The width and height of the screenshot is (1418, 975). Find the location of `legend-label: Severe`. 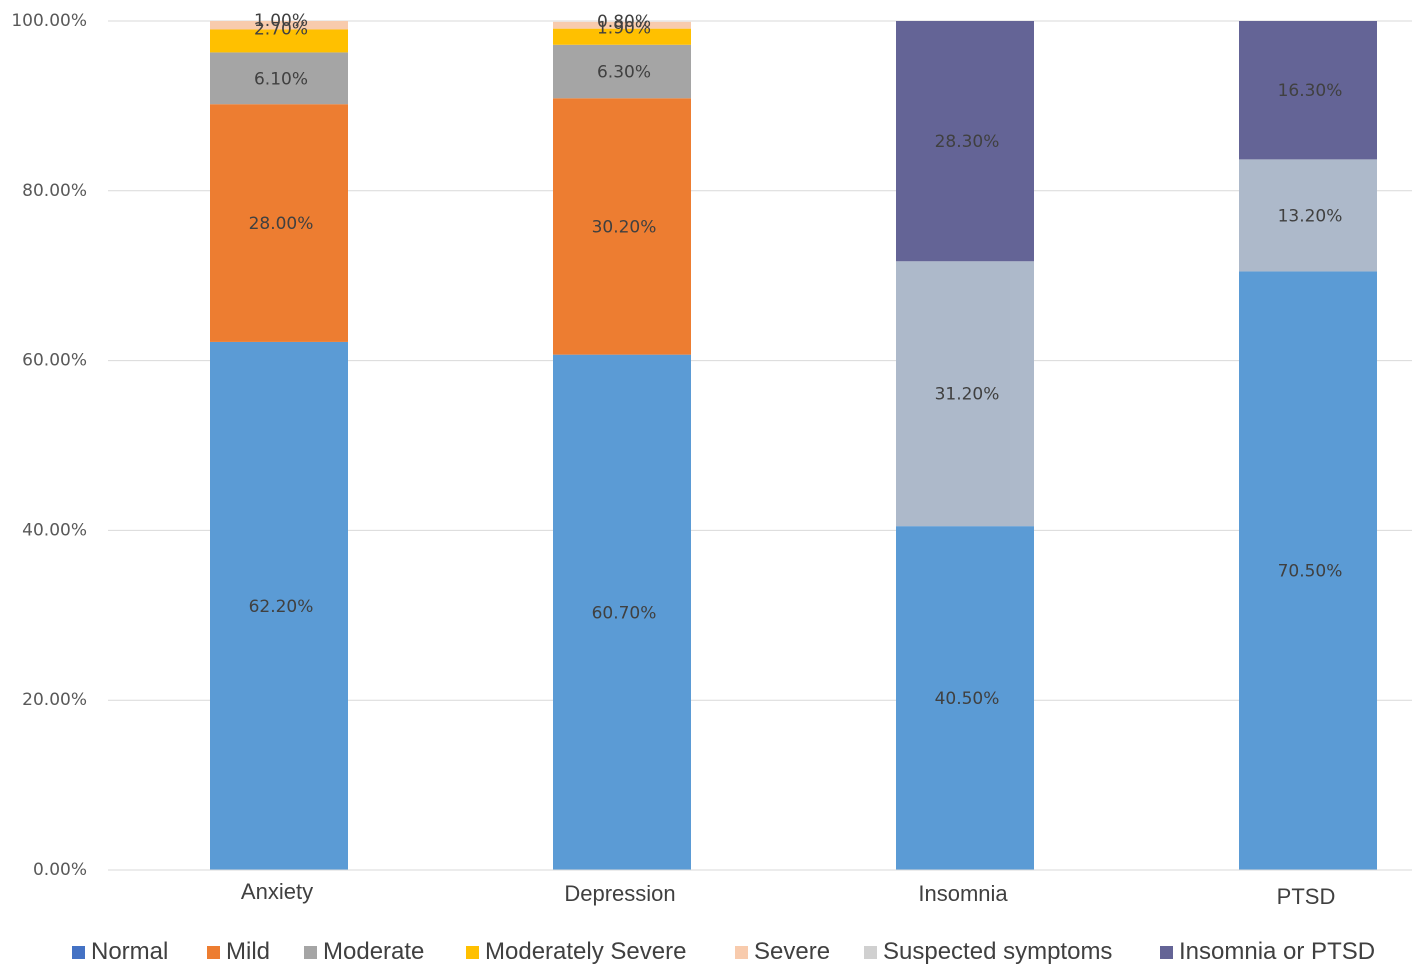

legend-label: Severe is located at coordinates (792, 951).